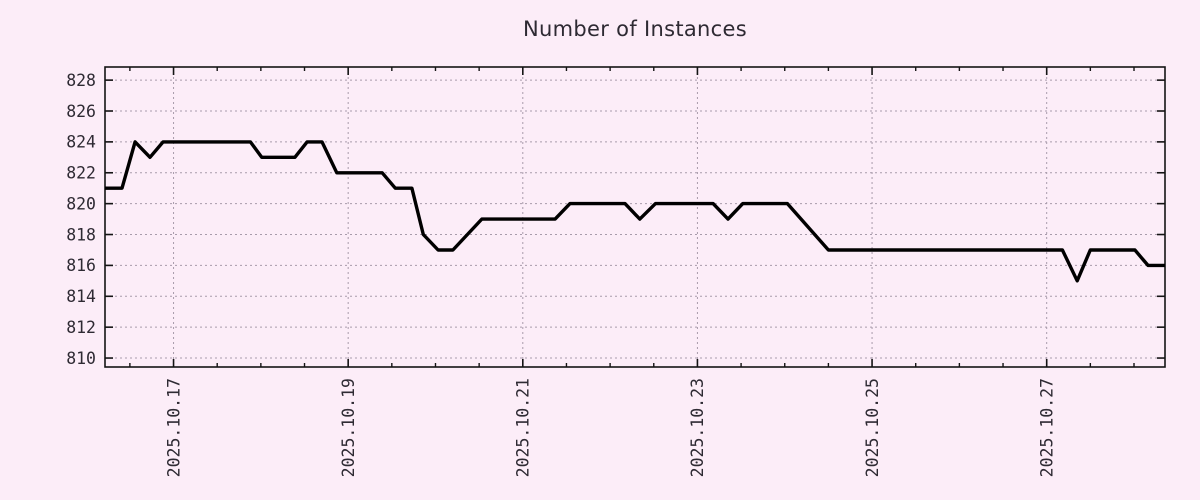 This screenshot has width=1200, height=500. I want to click on y-tick-label: 820, so click(81, 203).